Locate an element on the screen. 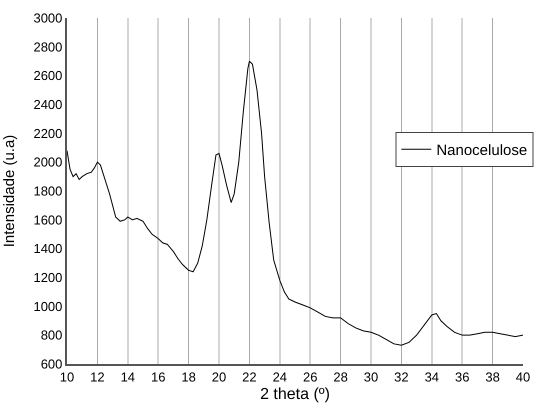 The height and width of the screenshot is (412, 541). x-tick-label: 38 is located at coordinates (492, 377).